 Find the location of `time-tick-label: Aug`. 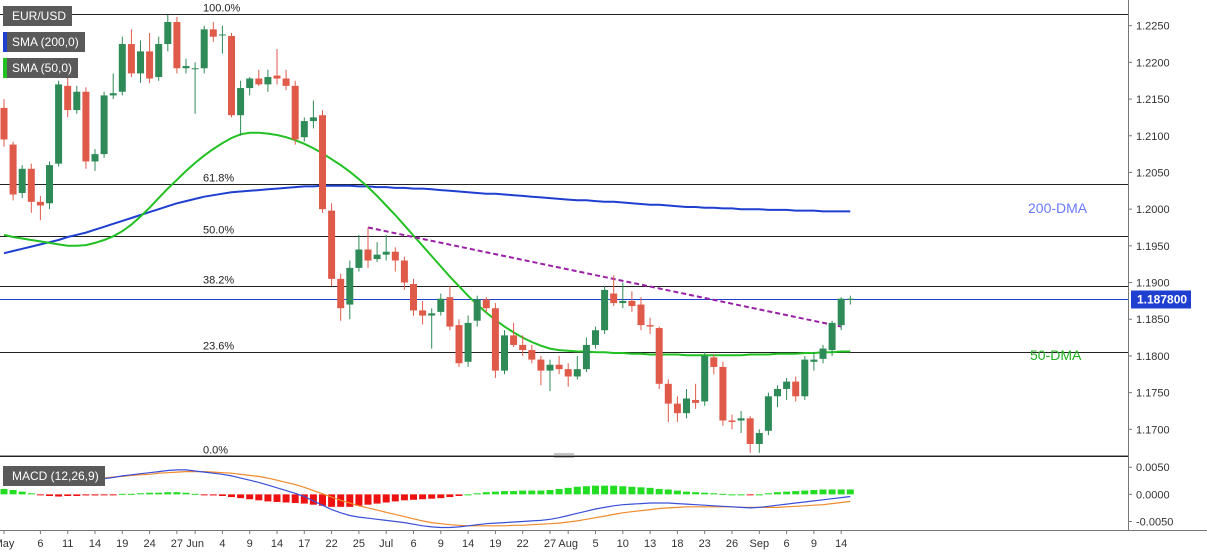

time-tick-label: Aug is located at coordinates (568, 544).